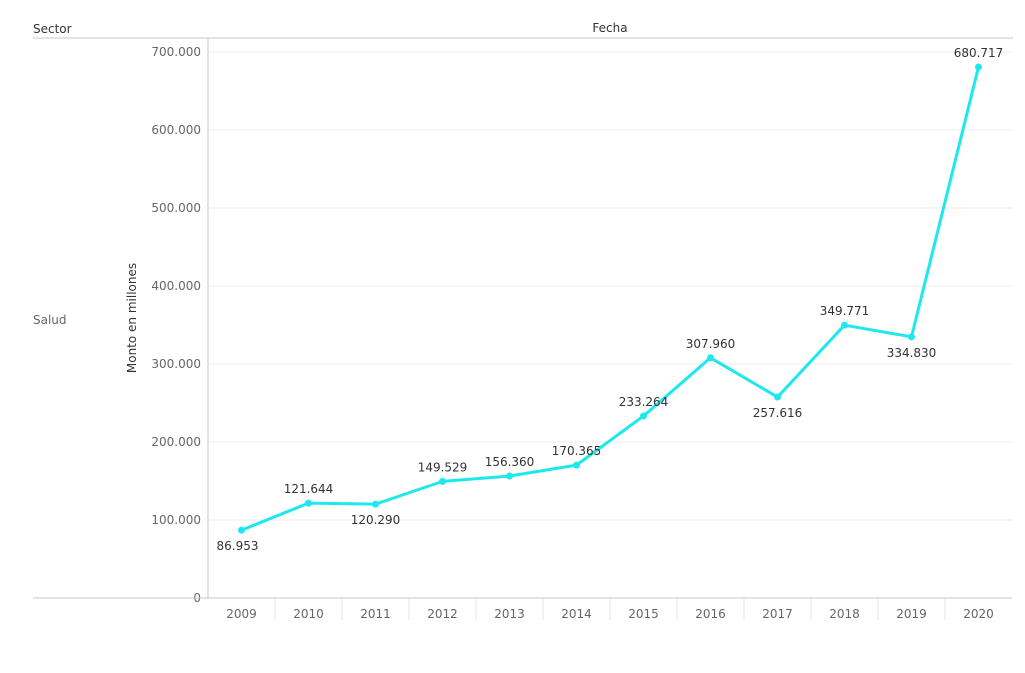  Describe the element at coordinates (710, 614) in the screenshot. I see `x-tick-label: 2016` at that location.